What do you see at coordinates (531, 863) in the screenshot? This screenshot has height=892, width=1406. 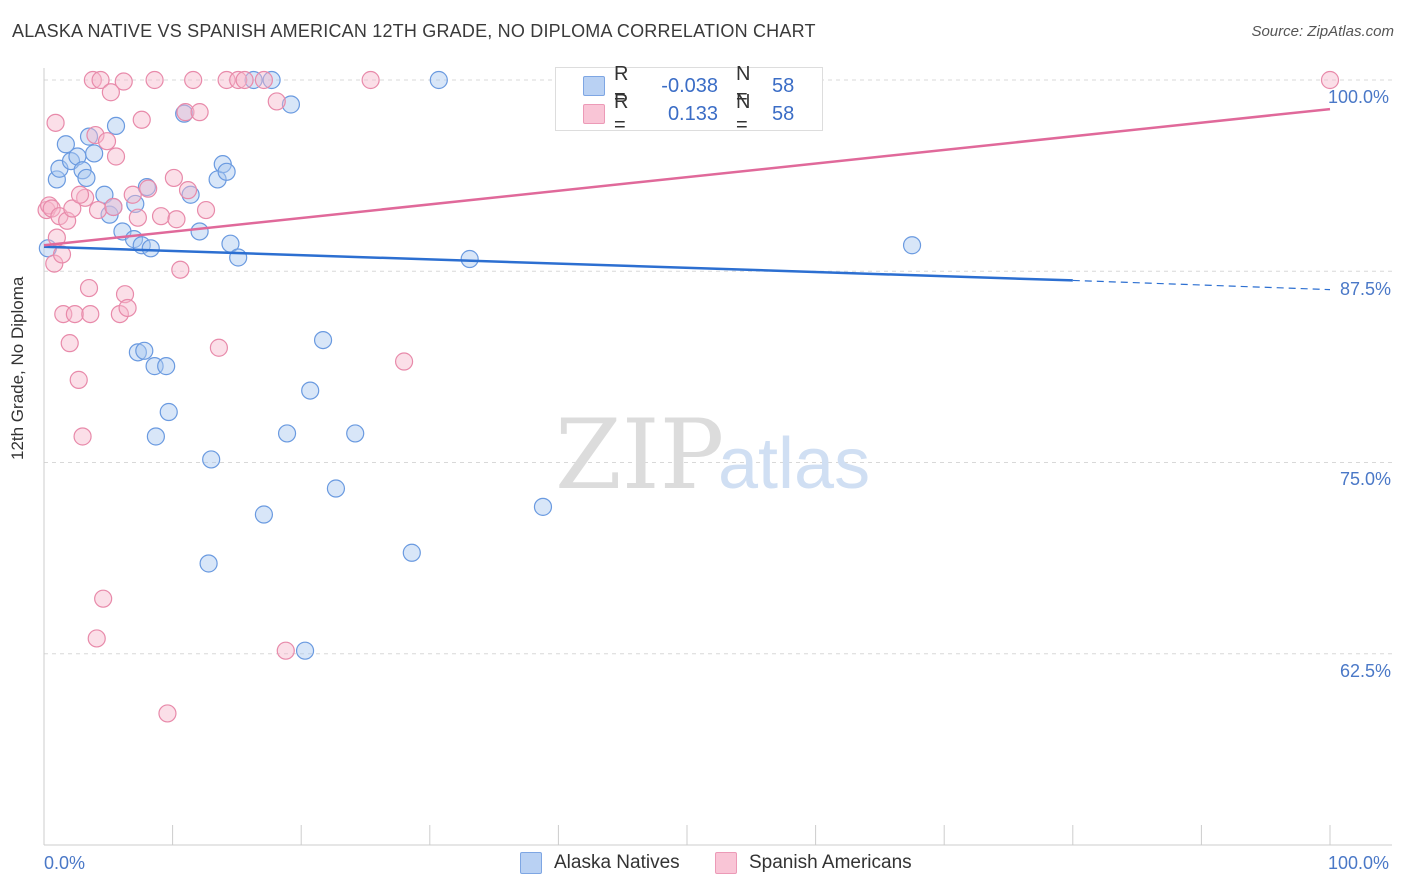 I see `legend-swatch-blue` at bounding box center [531, 863].